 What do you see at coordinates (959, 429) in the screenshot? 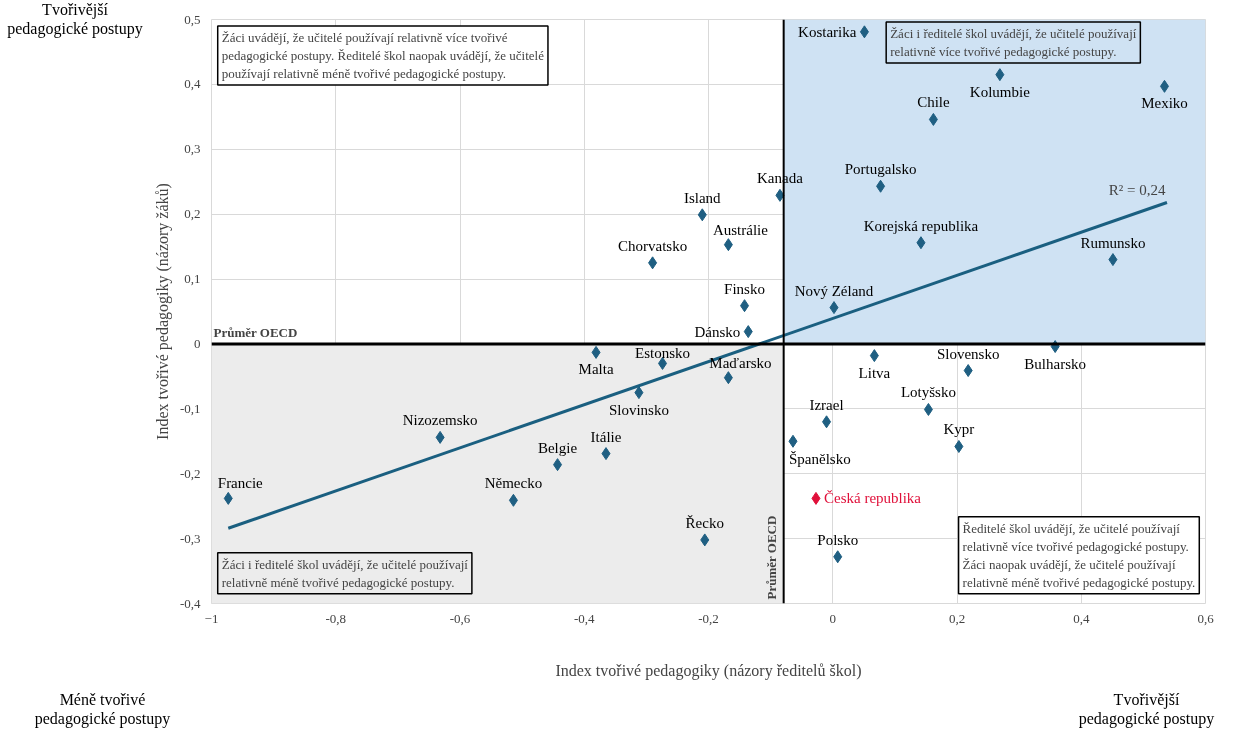
I see `series-label: Kypr` at bounding box center [959, 429].